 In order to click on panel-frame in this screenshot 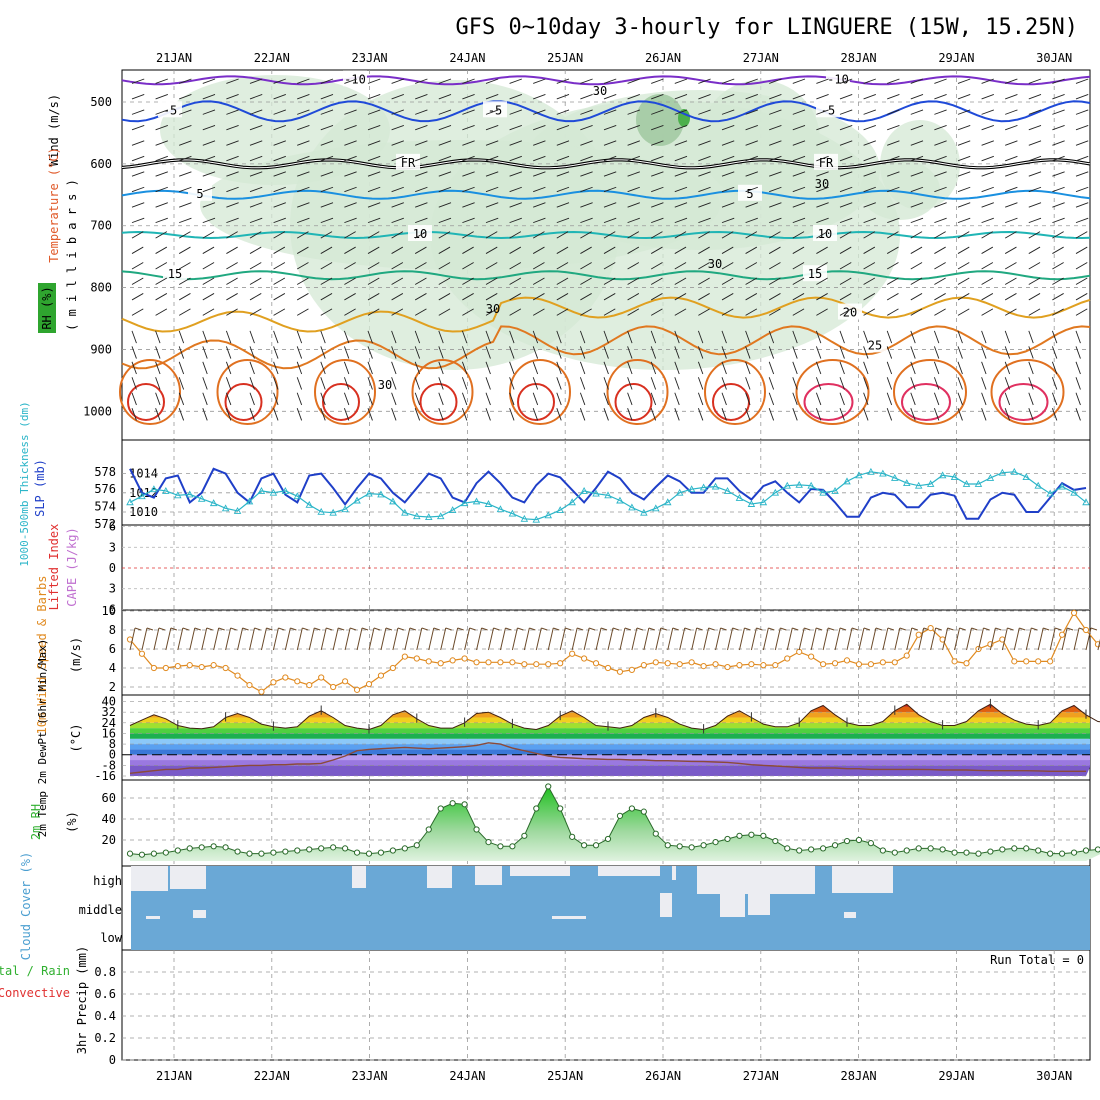, I will do `click(606, 1005)`.